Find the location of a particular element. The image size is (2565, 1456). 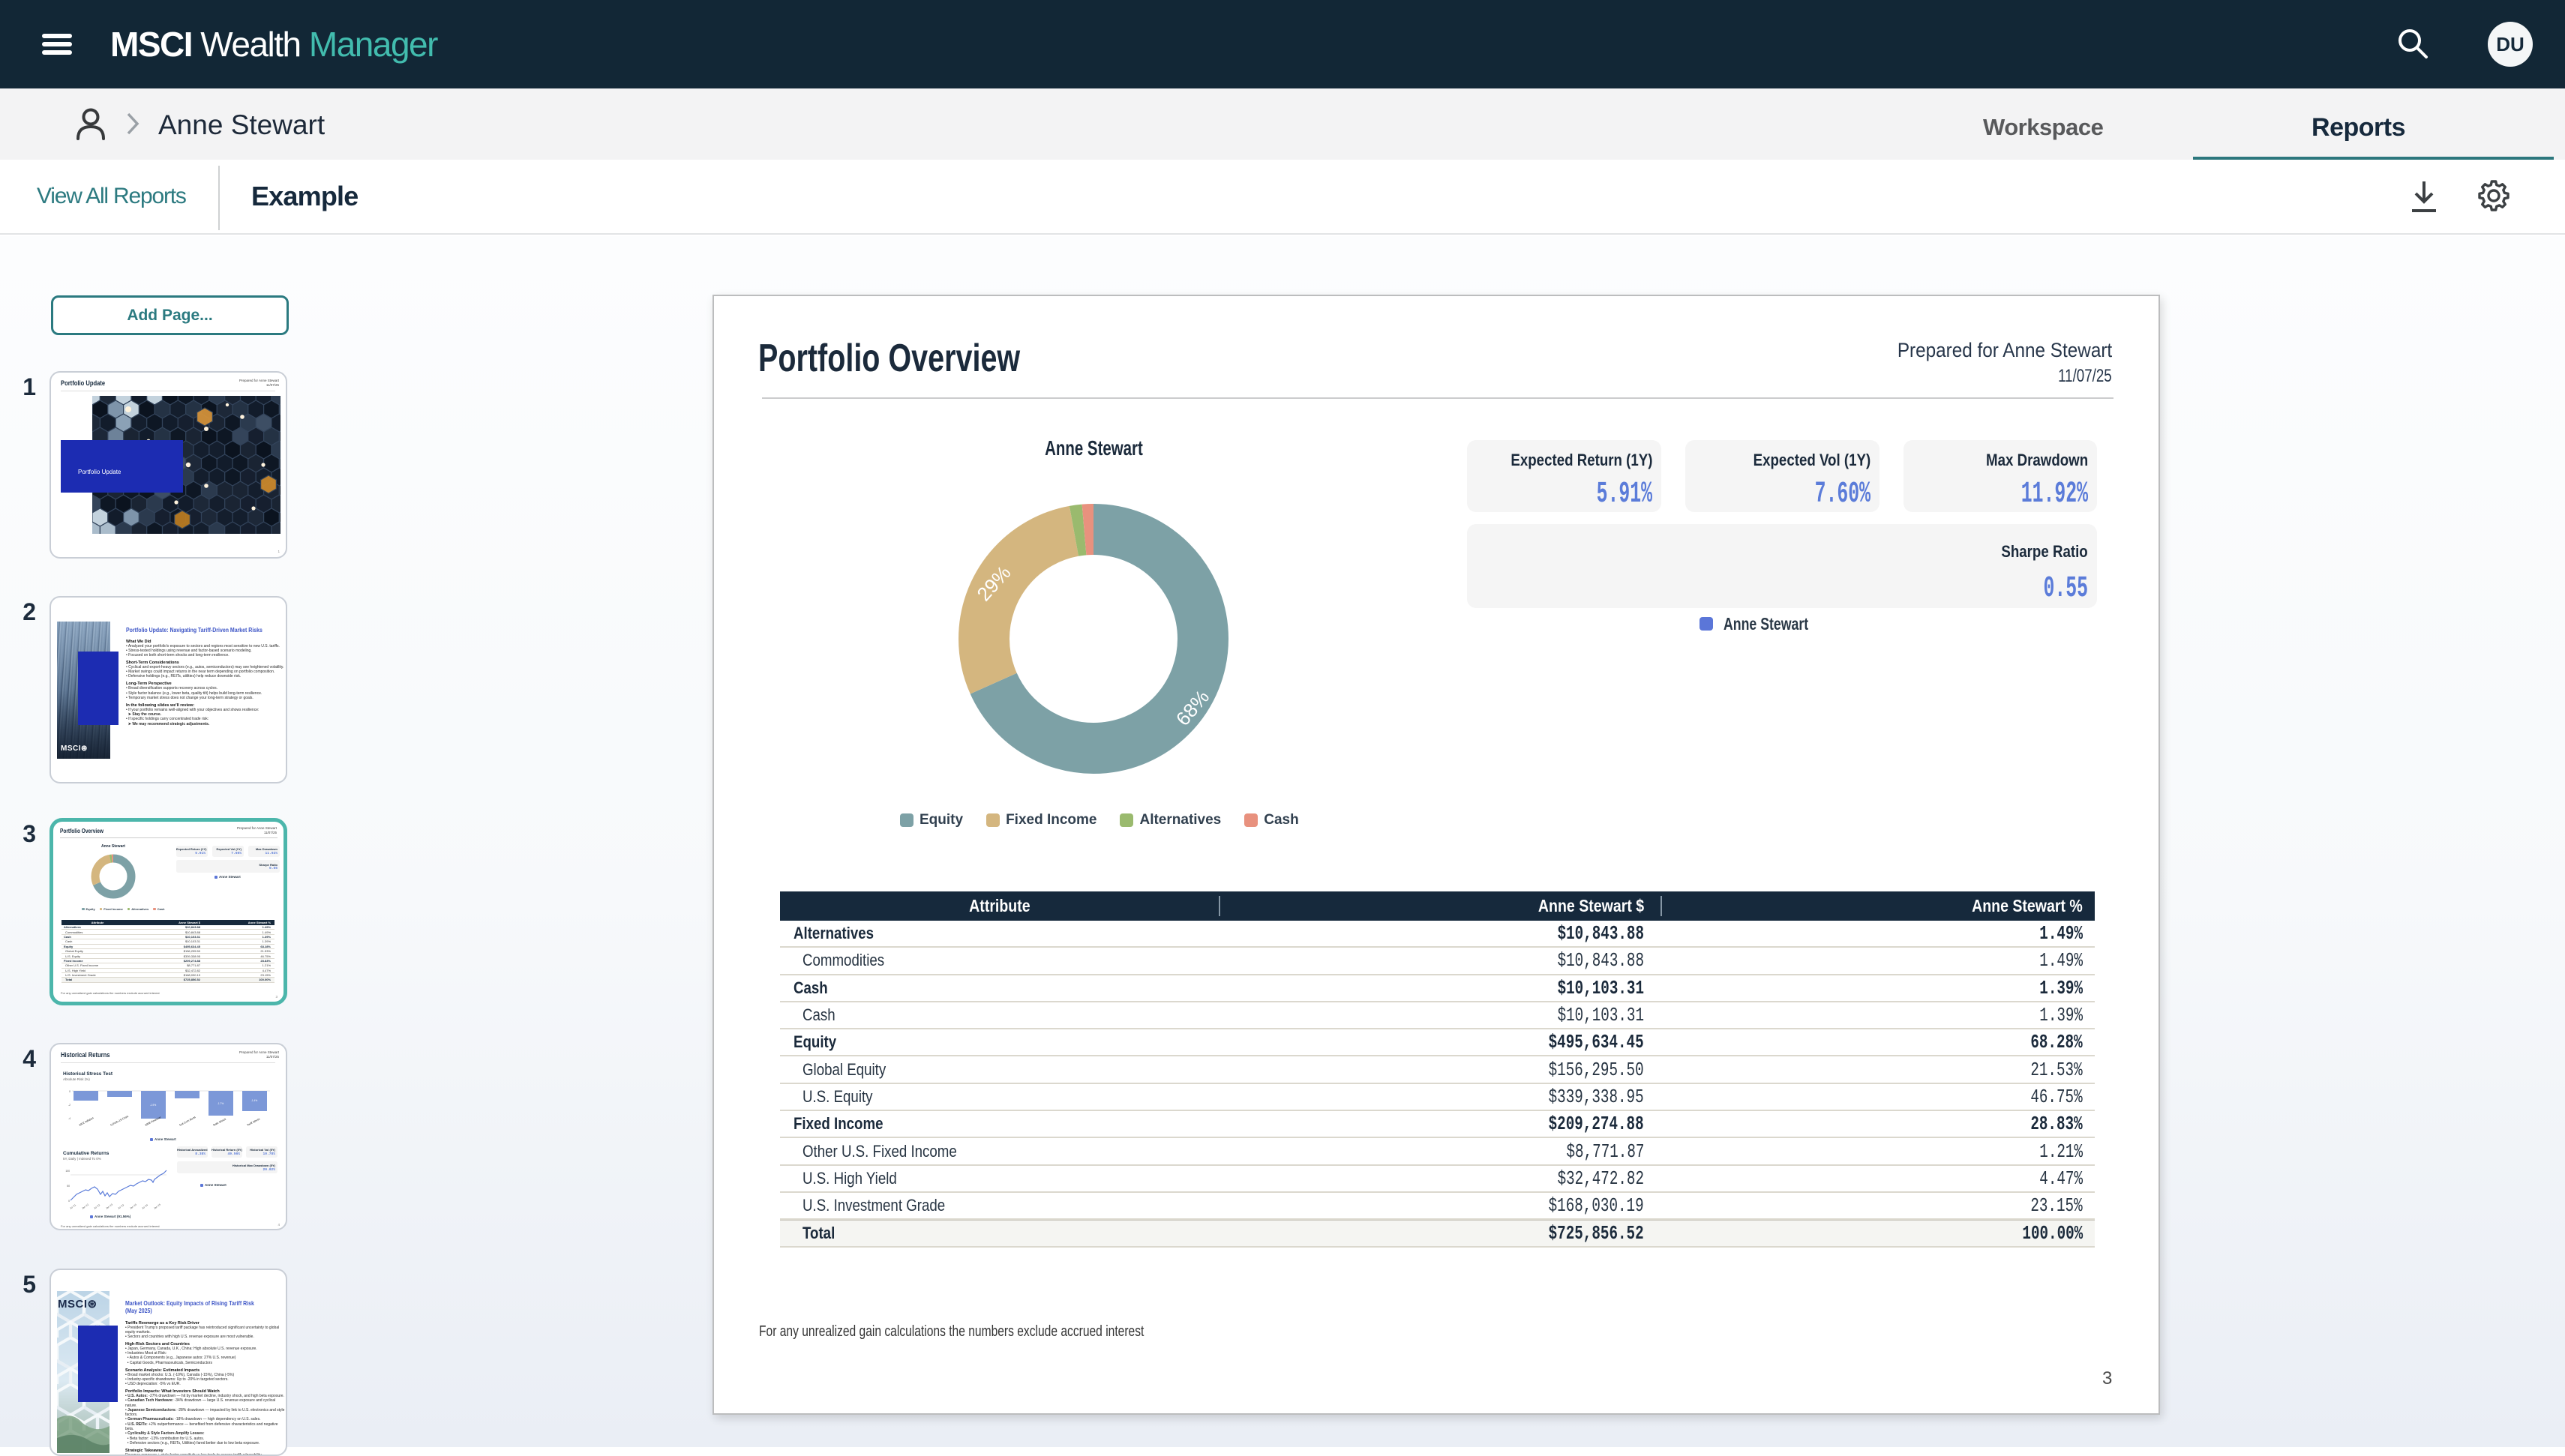

svg-text: Jan '25 is located at coordinates (157, 1206).